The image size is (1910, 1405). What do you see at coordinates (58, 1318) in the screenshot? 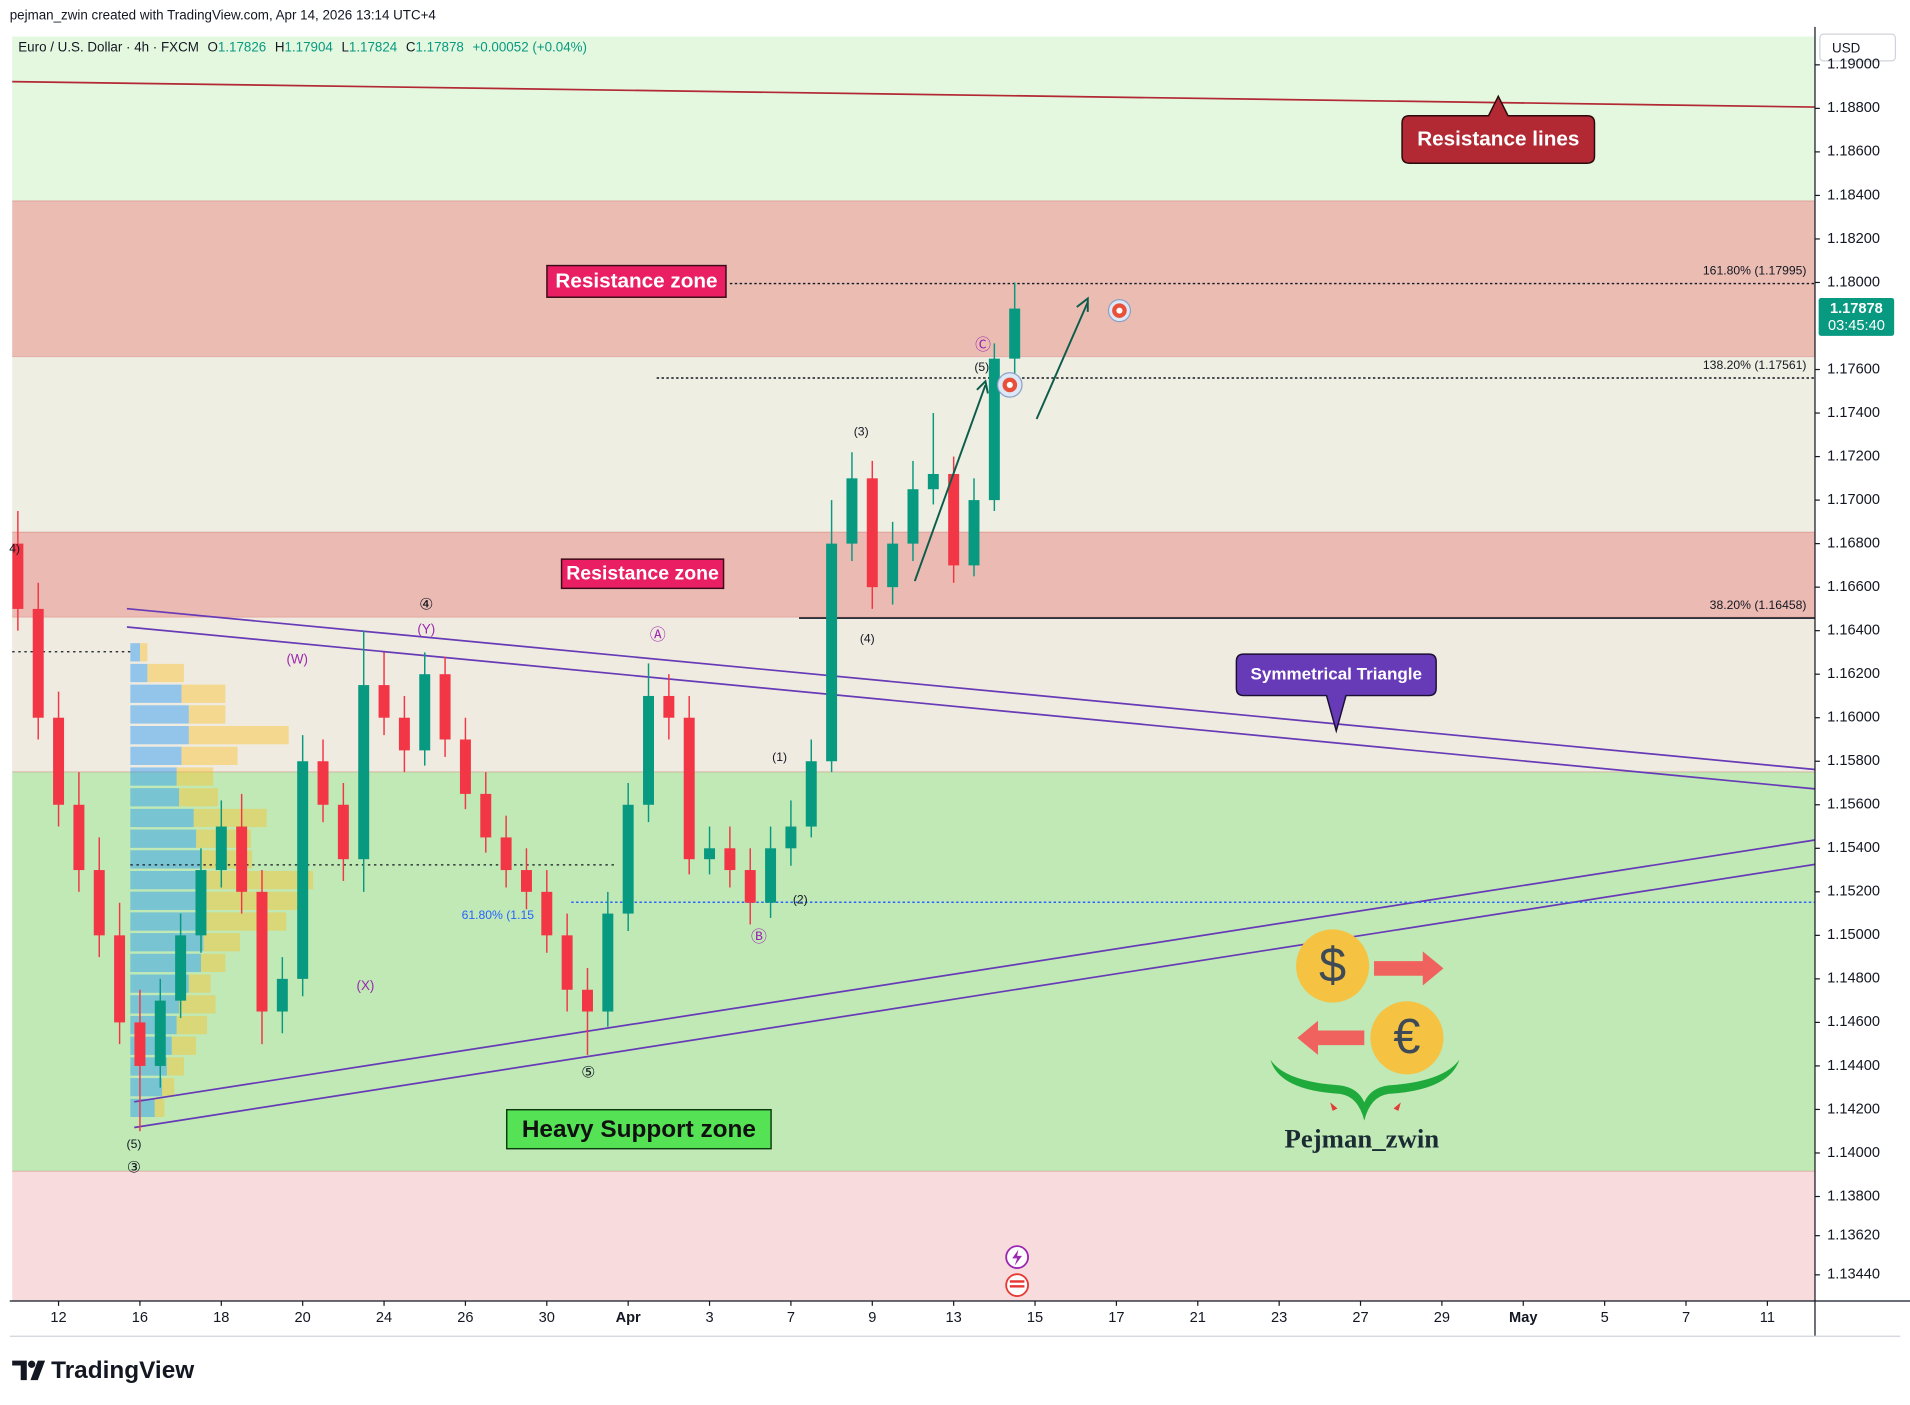
I see `x-tick-label: 12` at bounding box center [58, 1318].